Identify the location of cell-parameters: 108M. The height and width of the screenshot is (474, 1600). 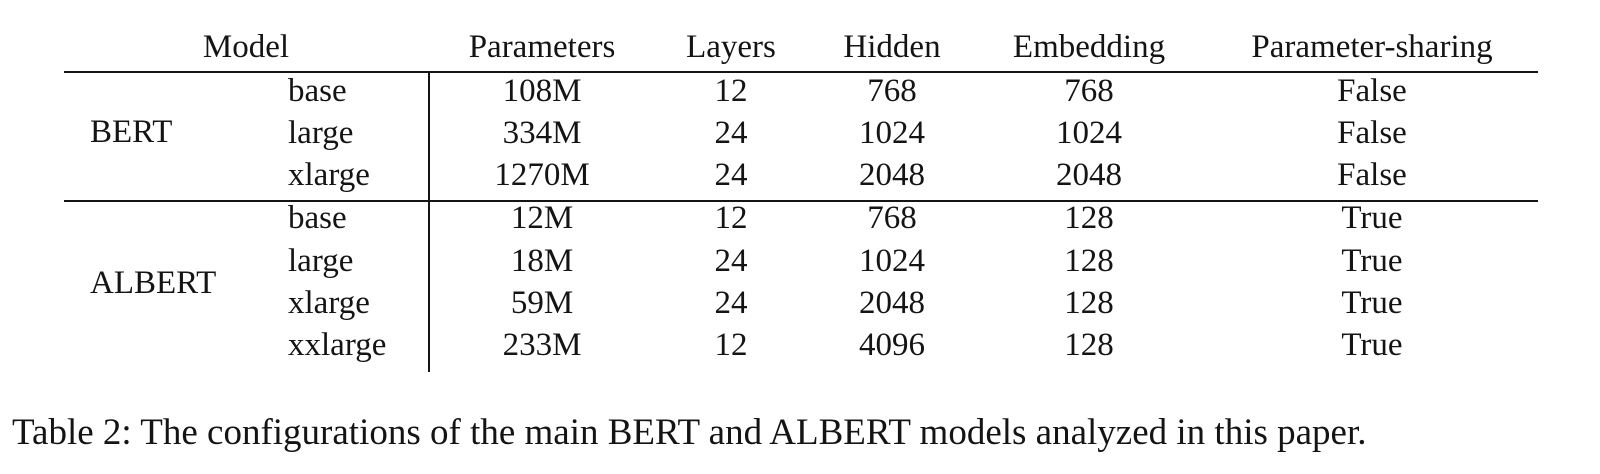
(542, 91).